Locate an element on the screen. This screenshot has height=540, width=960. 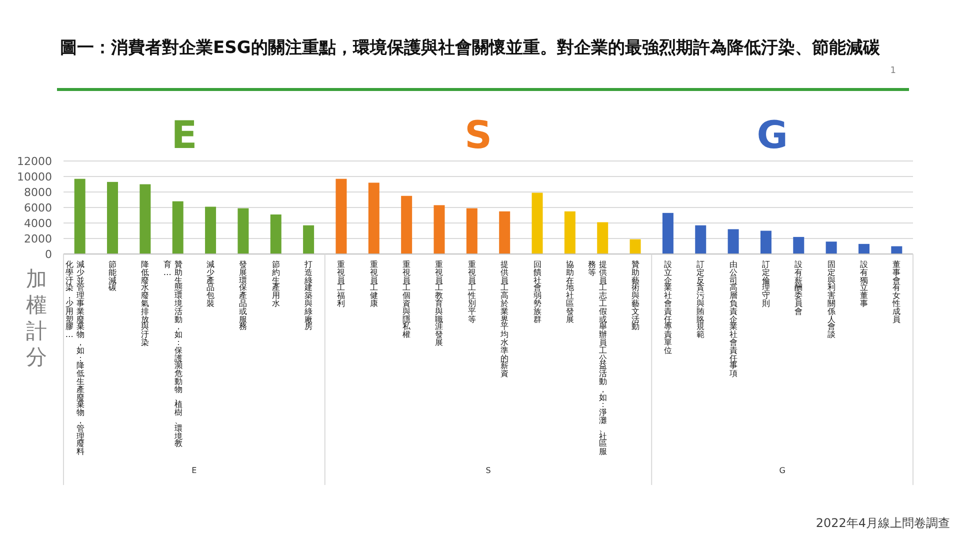
x-tick-label: 節約生產用水 is located at coordinates (275, 285).